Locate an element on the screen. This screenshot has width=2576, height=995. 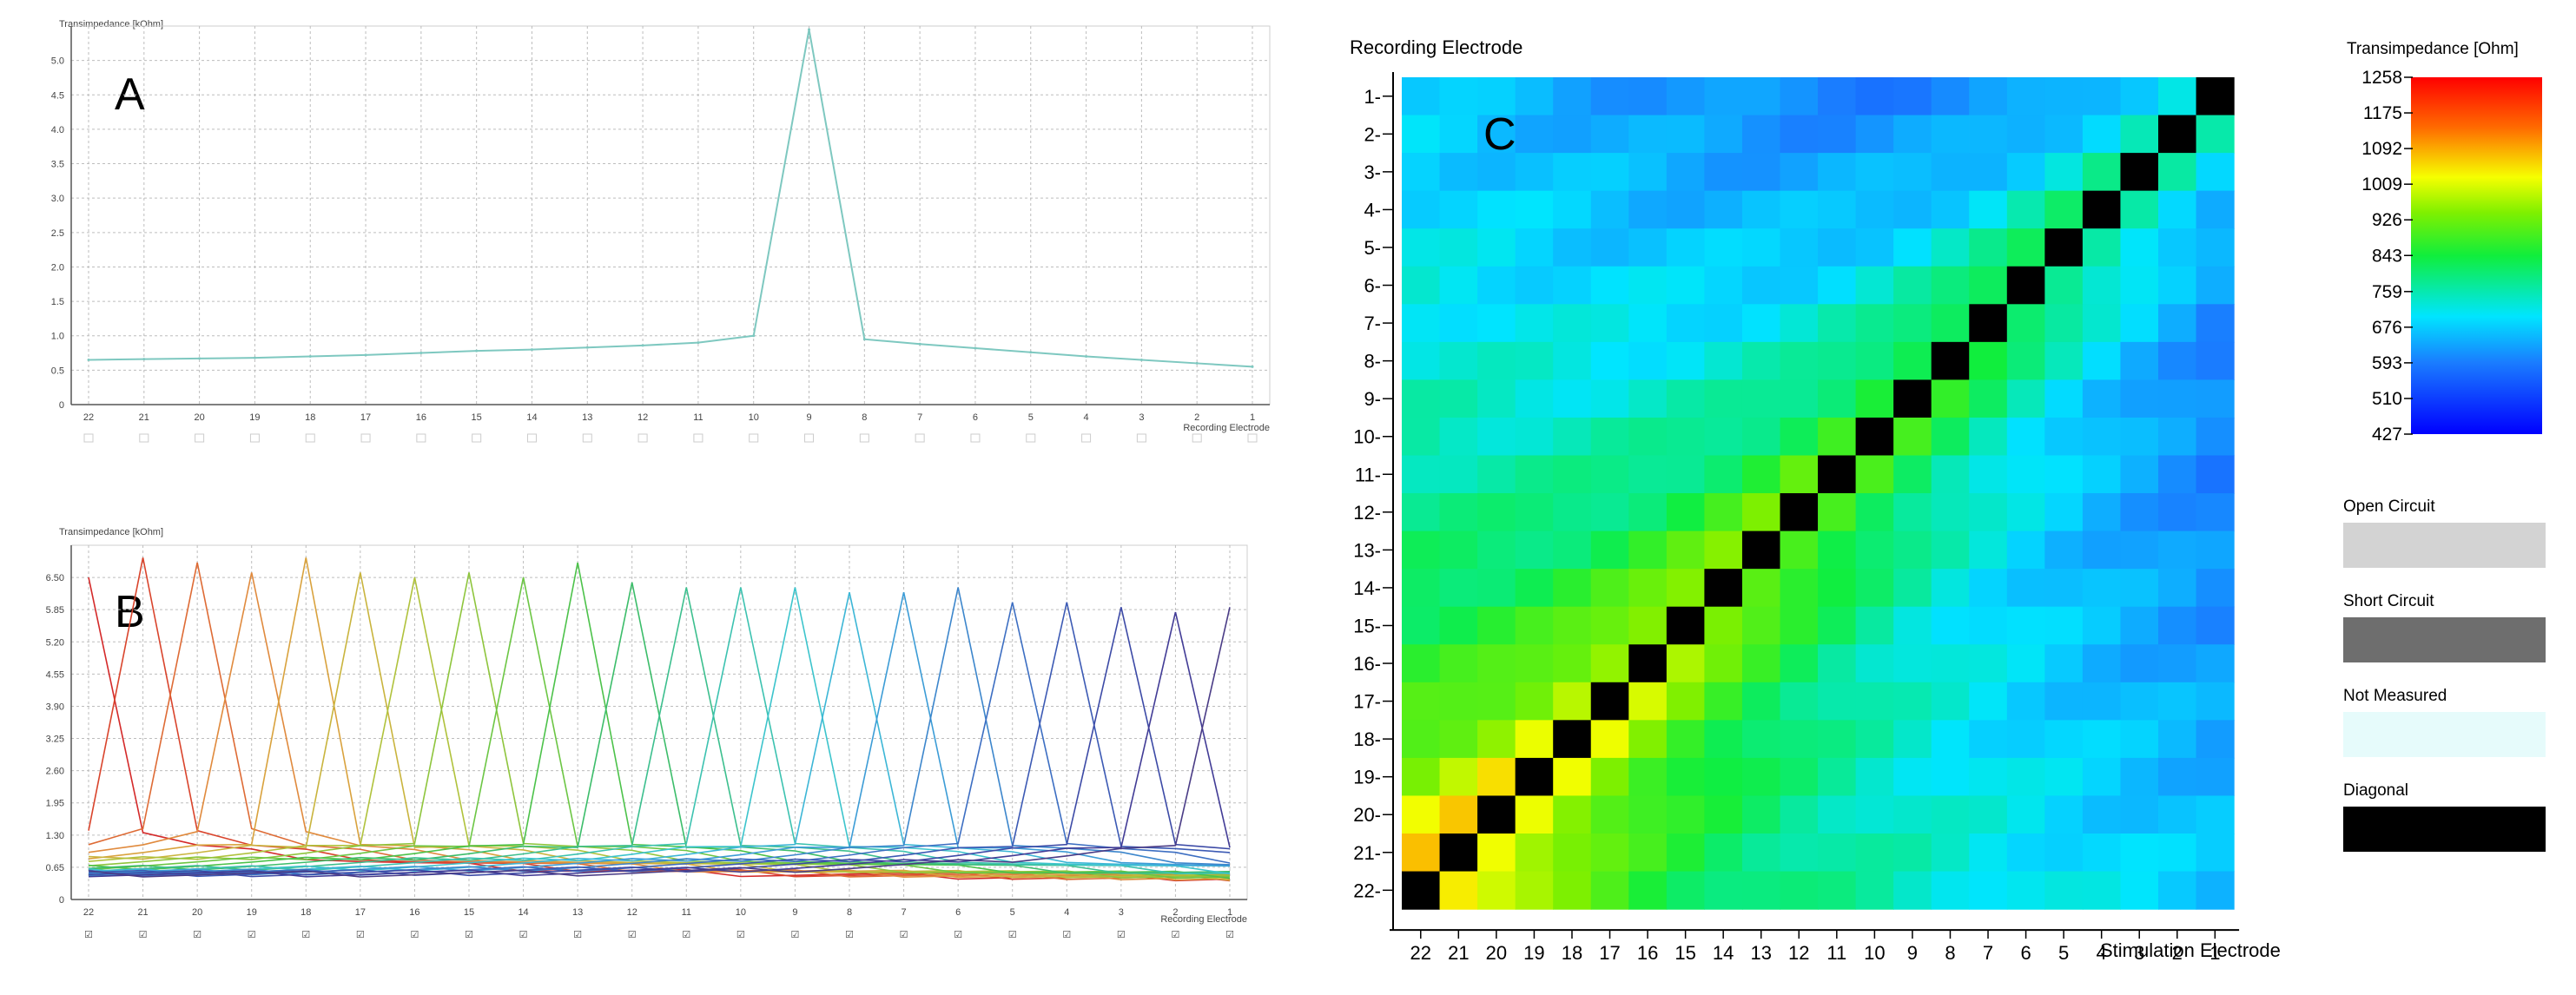
x-tick-label: 8 is located at coordinates (849, 912).